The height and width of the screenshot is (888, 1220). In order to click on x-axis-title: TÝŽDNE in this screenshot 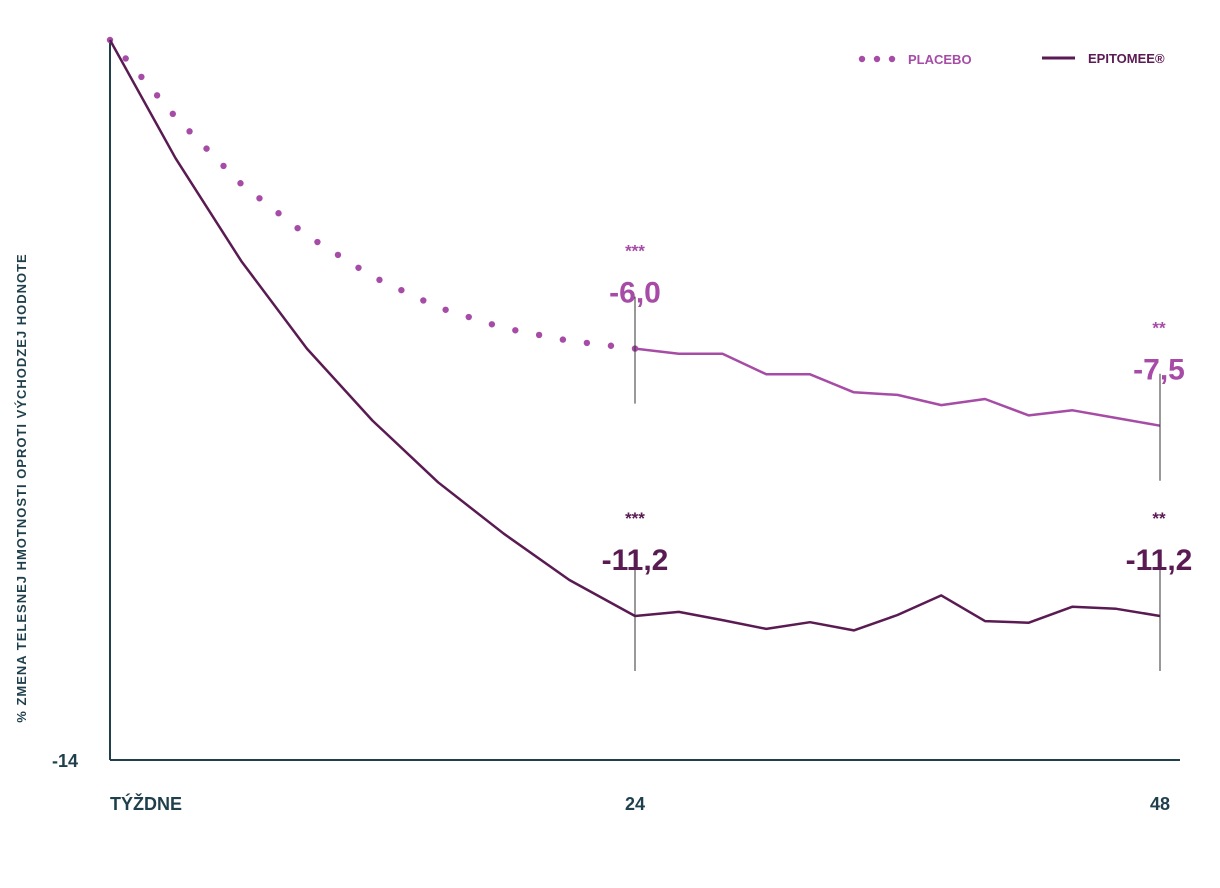, I will do `click(146, 803)`.